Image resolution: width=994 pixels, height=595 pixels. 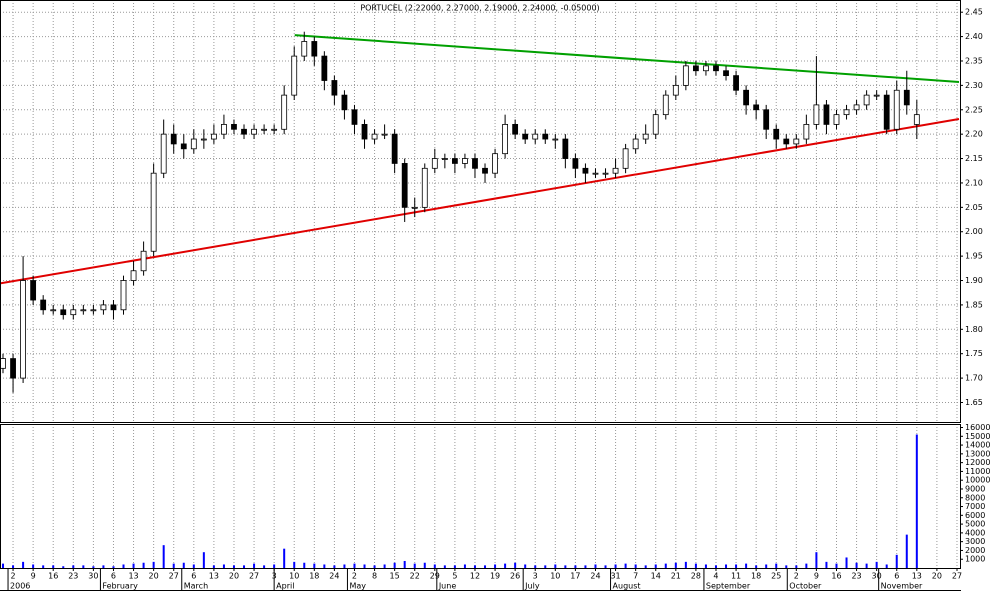 What do you see at coordinates (974, 280) in the screenshot?
I see `y-tick-label: 1.90` at bounding box center [974, 280].